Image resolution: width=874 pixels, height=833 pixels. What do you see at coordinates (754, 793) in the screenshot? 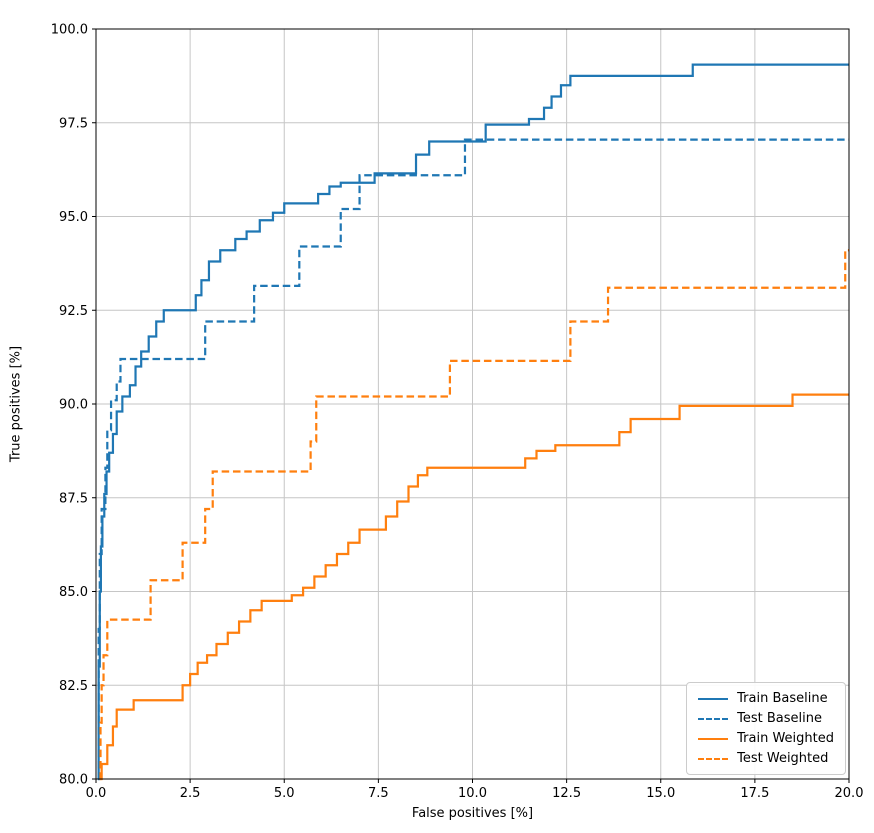
I see `x-tick-label: 17.5` at bounding box center [754, 793].